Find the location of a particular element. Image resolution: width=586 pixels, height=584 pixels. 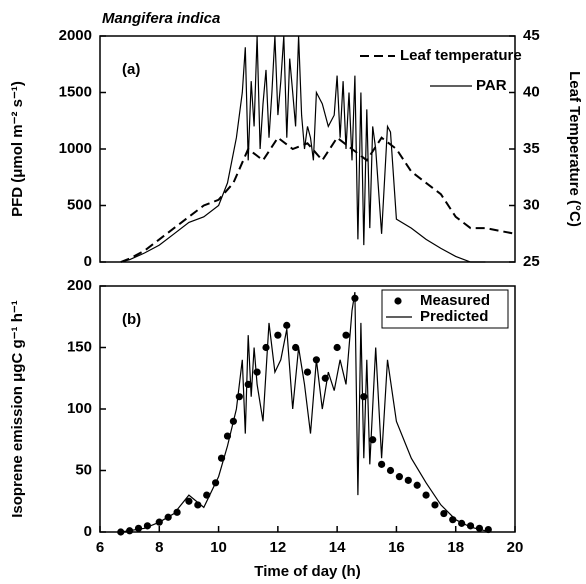

panel-label: (b) is located at coordinates (131, 319).